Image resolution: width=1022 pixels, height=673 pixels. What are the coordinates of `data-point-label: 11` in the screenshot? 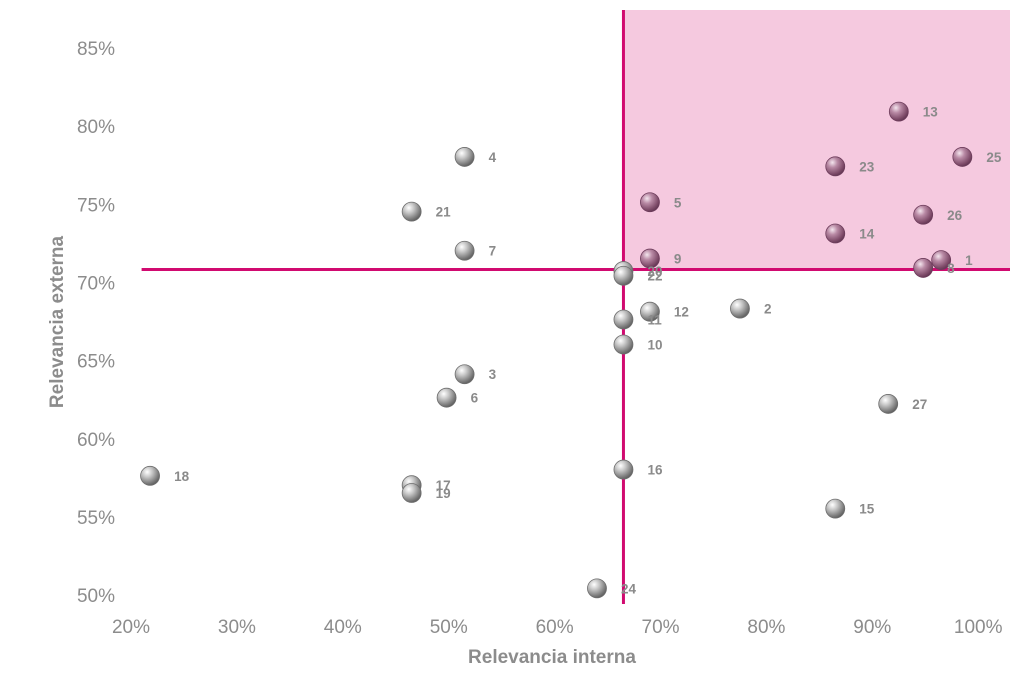 It's located at (654, 320).